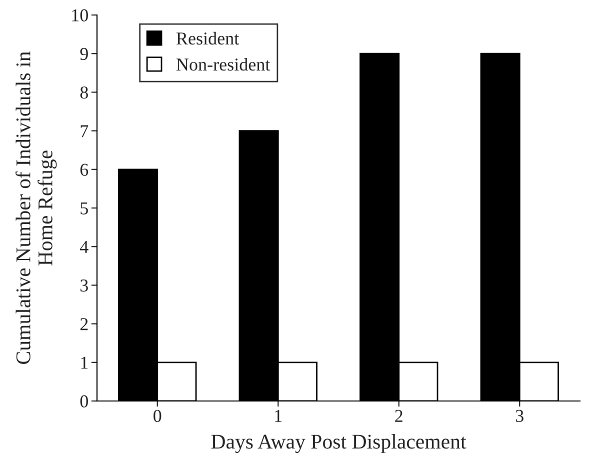  I want to click on x-tick-label: 2, so click(398, 416).